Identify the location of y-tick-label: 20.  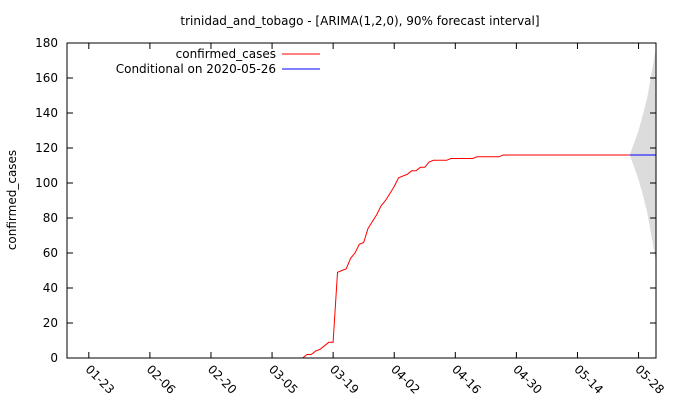
(50, 323).